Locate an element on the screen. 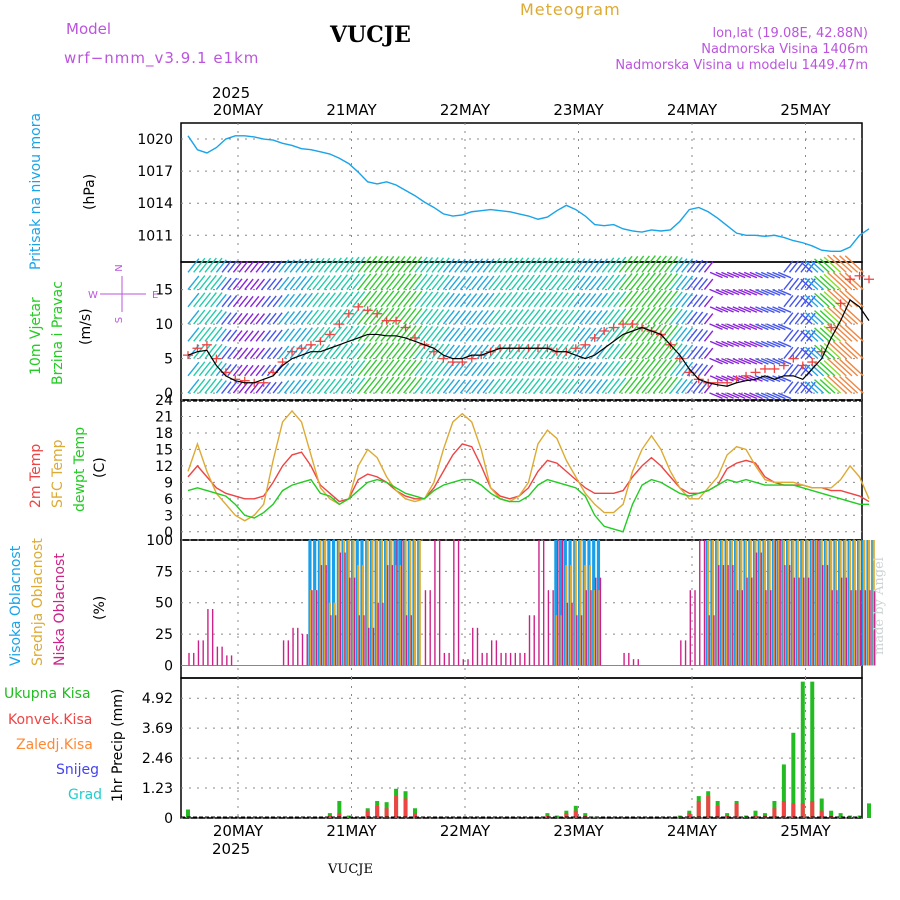 This screenshot has height=900, width=900. precip-bar-conv is located at coordinates (339, 815).